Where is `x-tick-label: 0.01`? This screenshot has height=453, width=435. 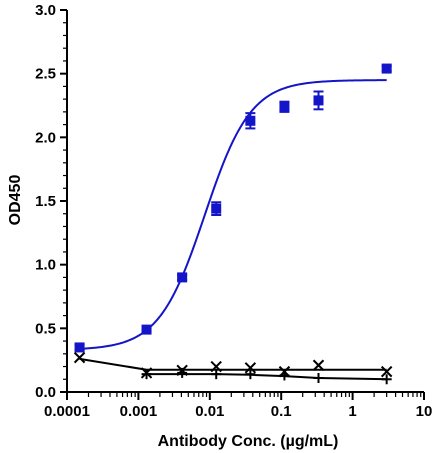 x-tick-label: 0.01 is located at coordinates (209, 411).